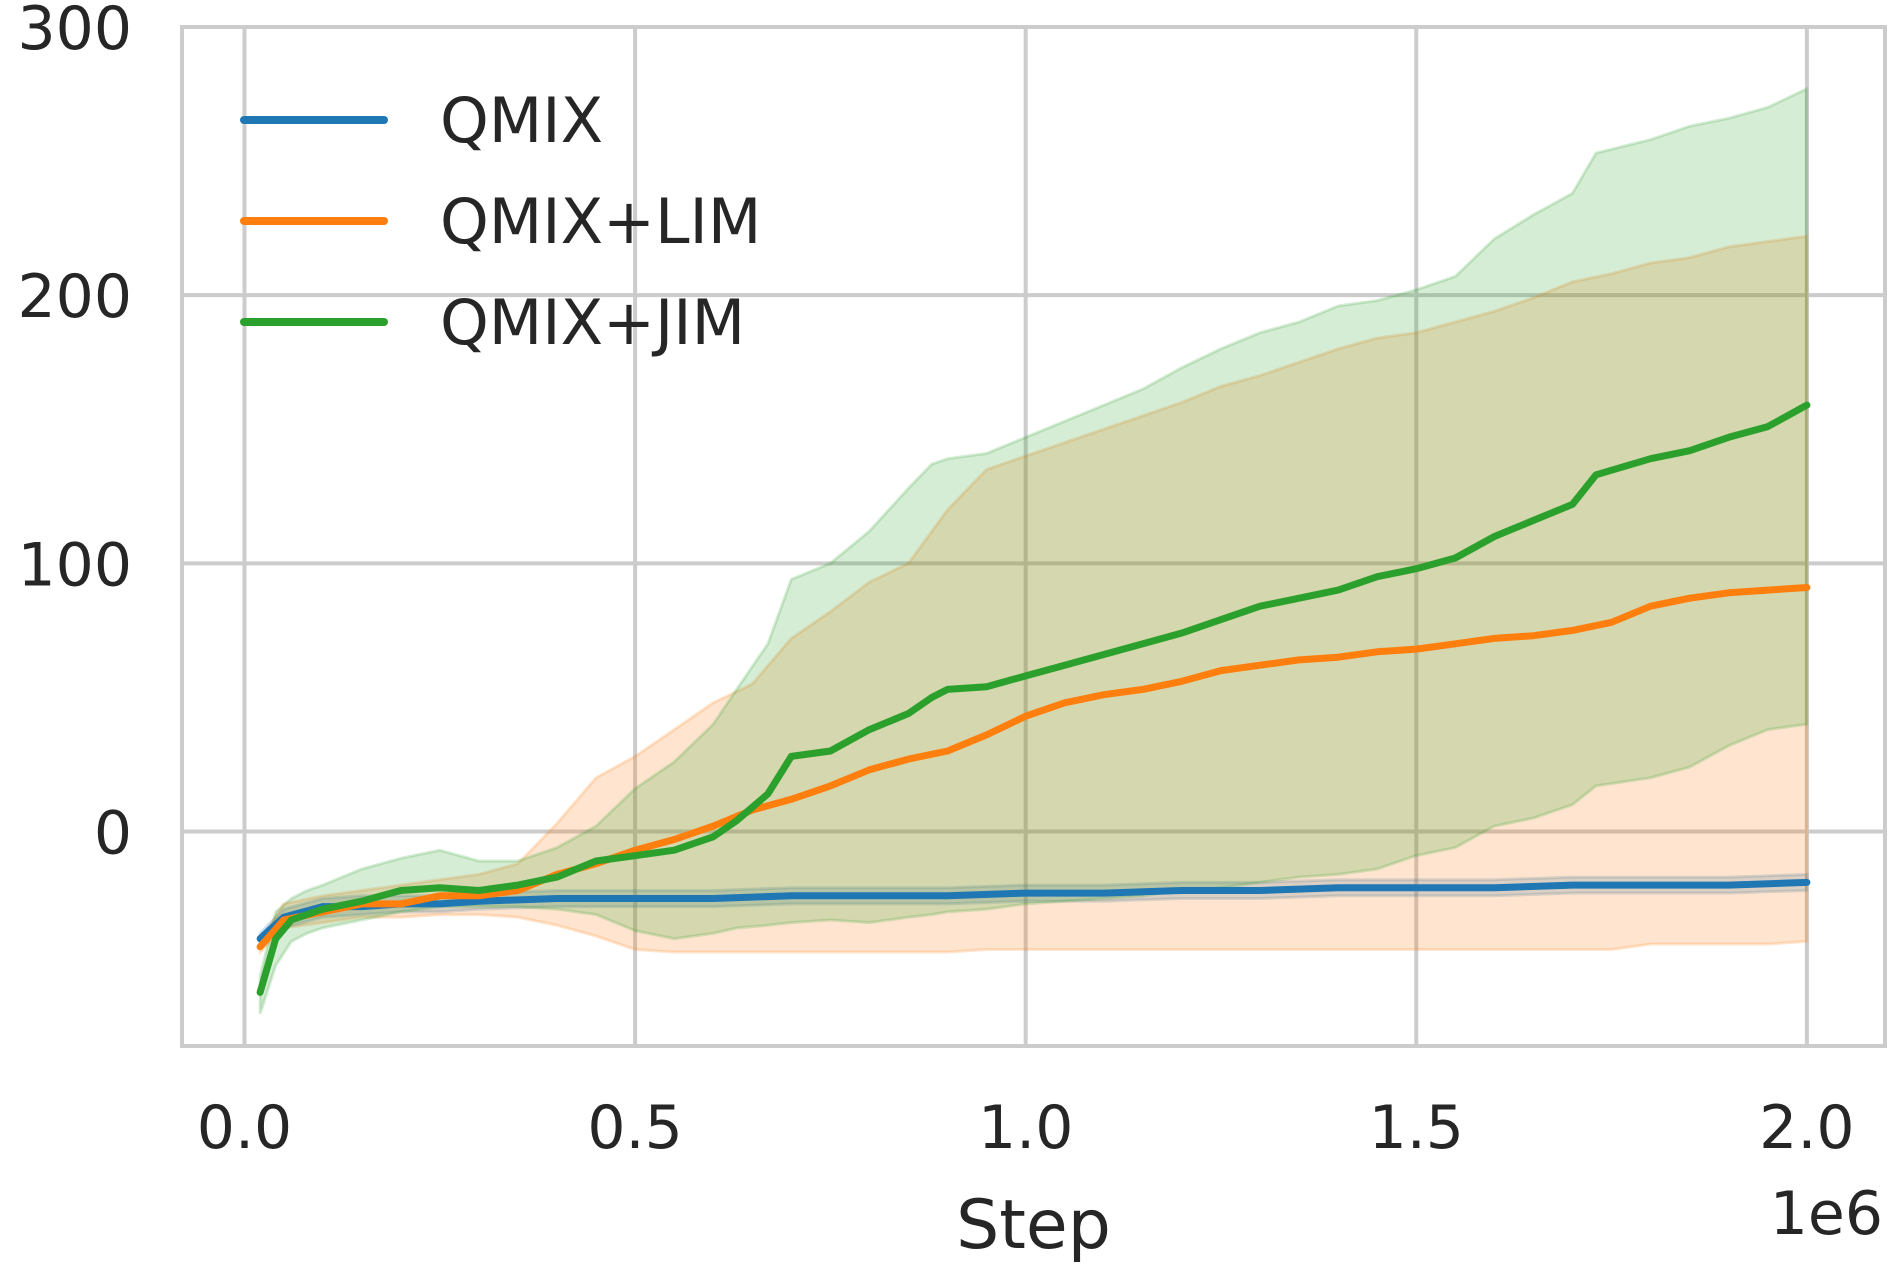 This screenshot has height=1271, width=1895. What do you see at coordinates (74, 297) in the screenshot?
I see `y-tick-label: 200` at bounding box center [74, 297].